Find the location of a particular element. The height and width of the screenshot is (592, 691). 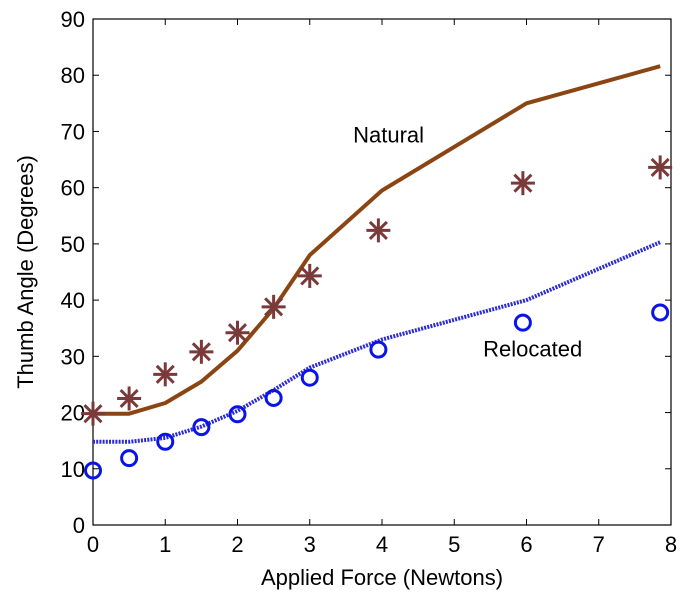

y-tick-label: 0 is located at coordinates (79, 525).